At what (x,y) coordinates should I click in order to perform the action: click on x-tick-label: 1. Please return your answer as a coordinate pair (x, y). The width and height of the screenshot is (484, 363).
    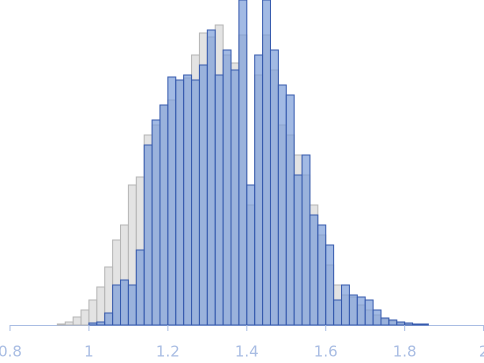
    Looking at the image, I should click on (89, 352).